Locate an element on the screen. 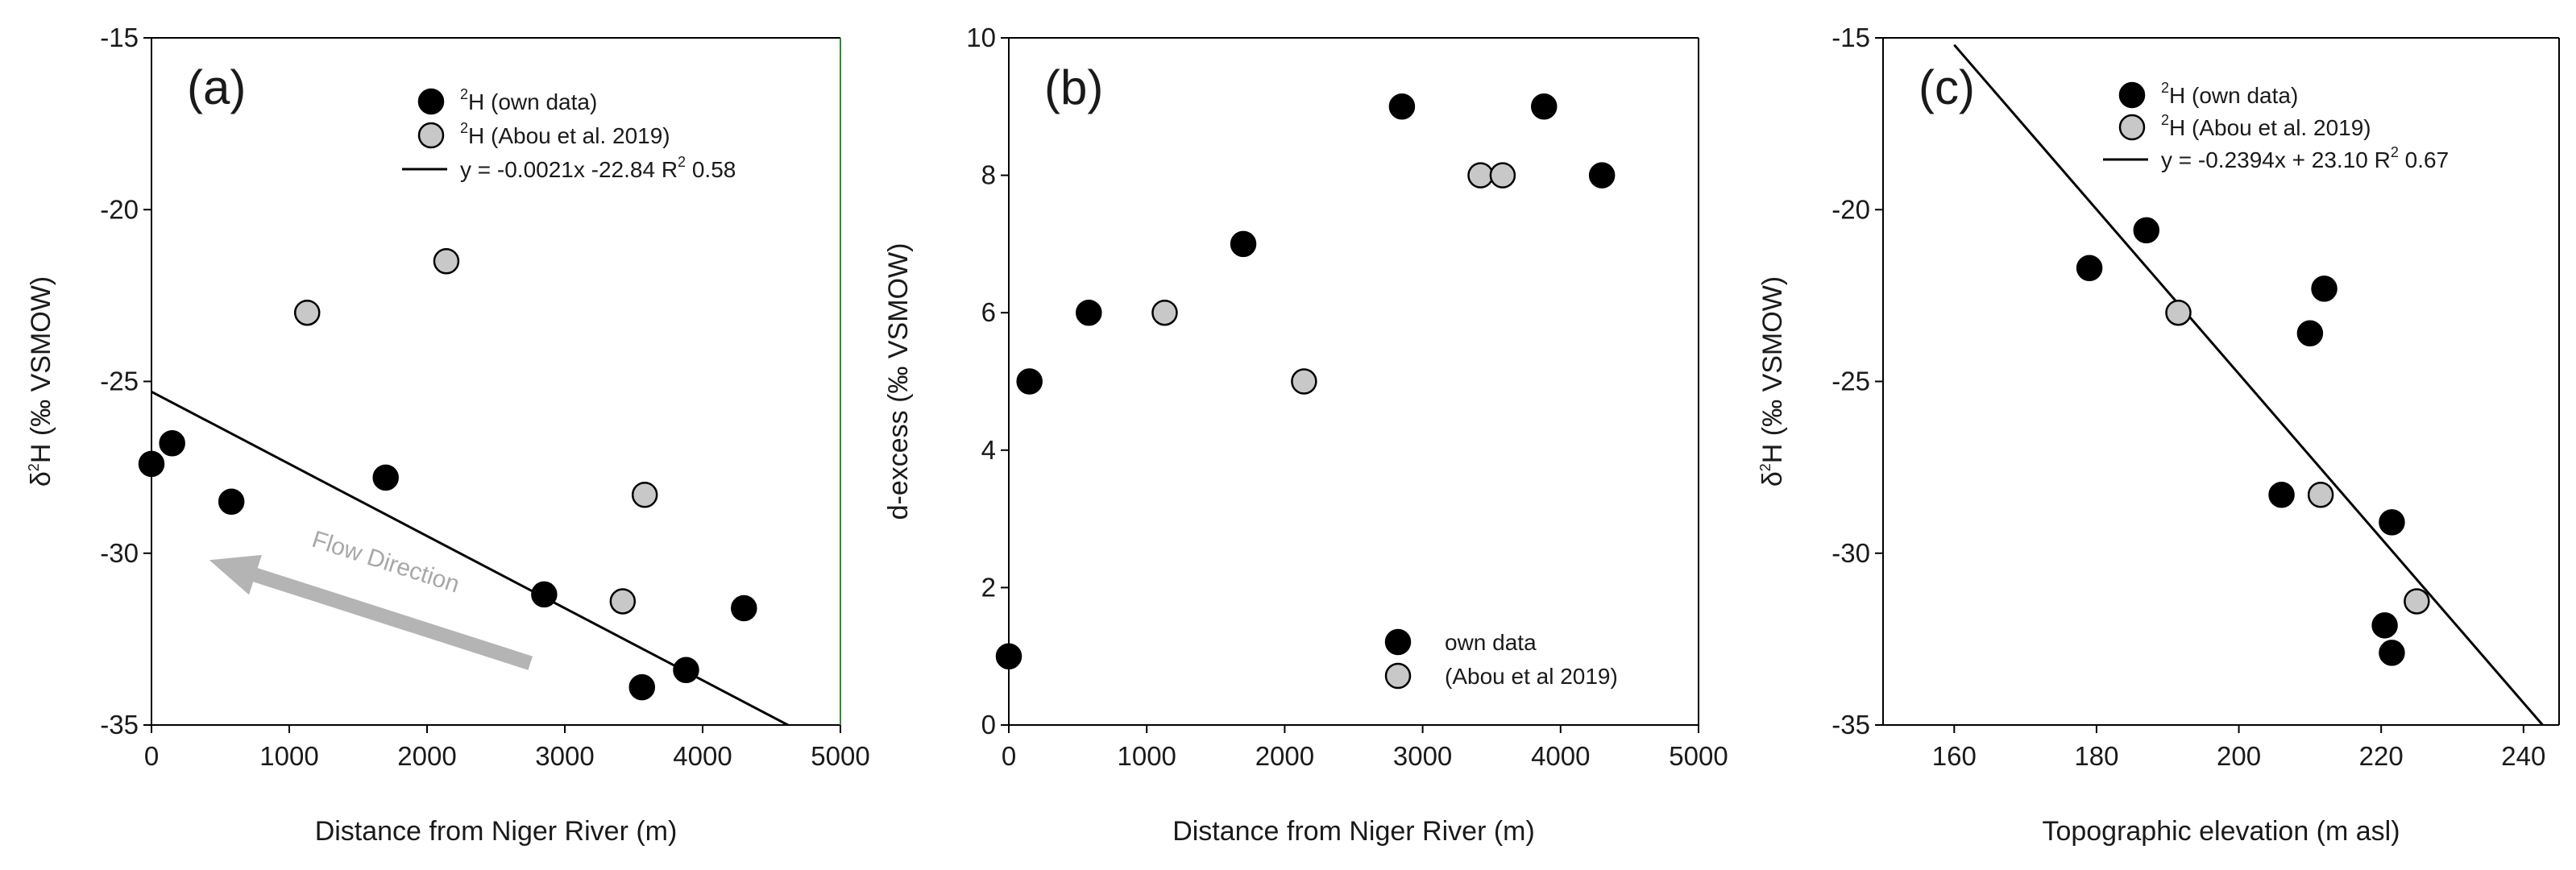 The width and height of the screenshot is (2576, 870). x-tick-label: 200 is located at coordinates (2239, 756).